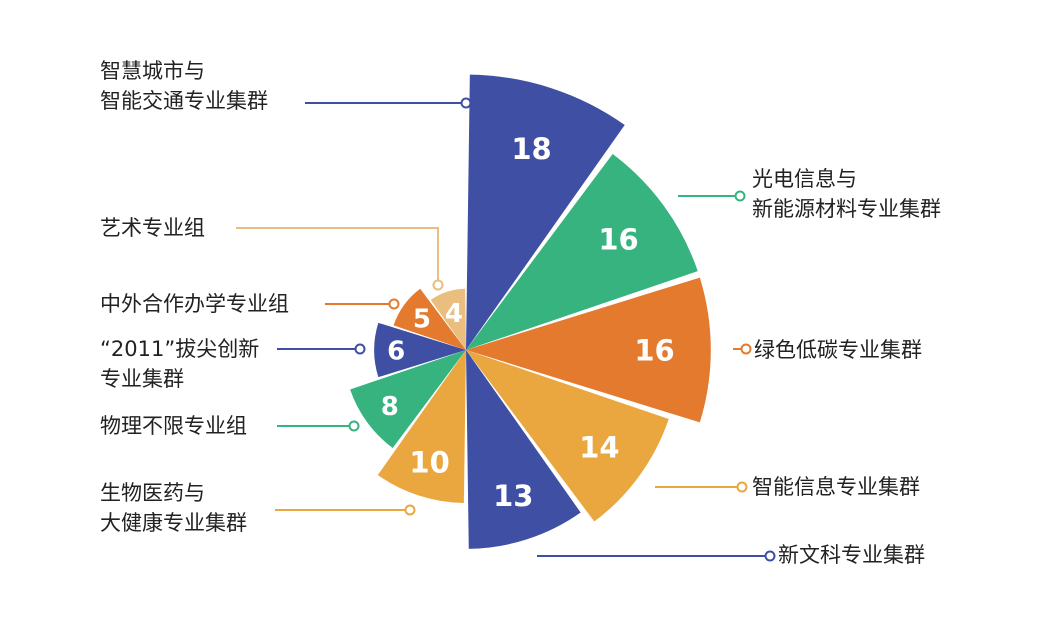 The width and height of the screenshot is (1048, 619). What do you see at coordinates (454, 314) in the screenshot?
I see `slice-value-label: 4` at bounding box center [454, 314].